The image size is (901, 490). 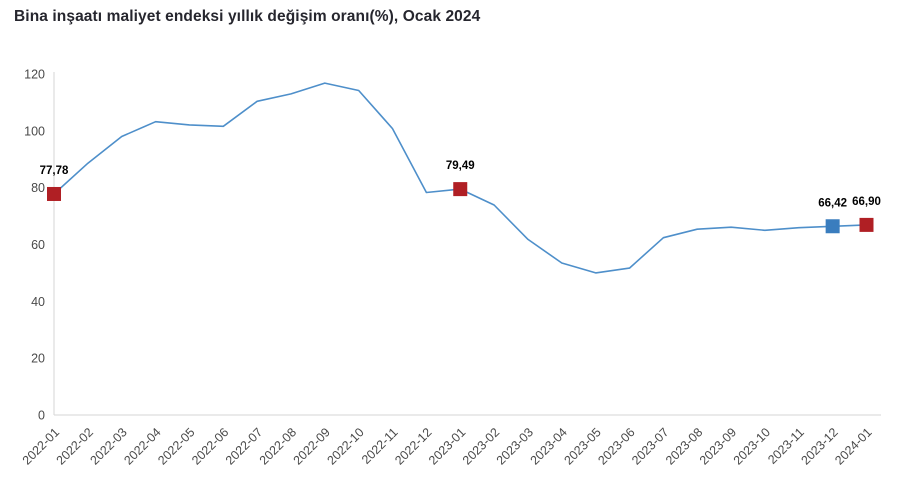 I want to click on data-point-label: 66,42, so click(x=832, y=203).